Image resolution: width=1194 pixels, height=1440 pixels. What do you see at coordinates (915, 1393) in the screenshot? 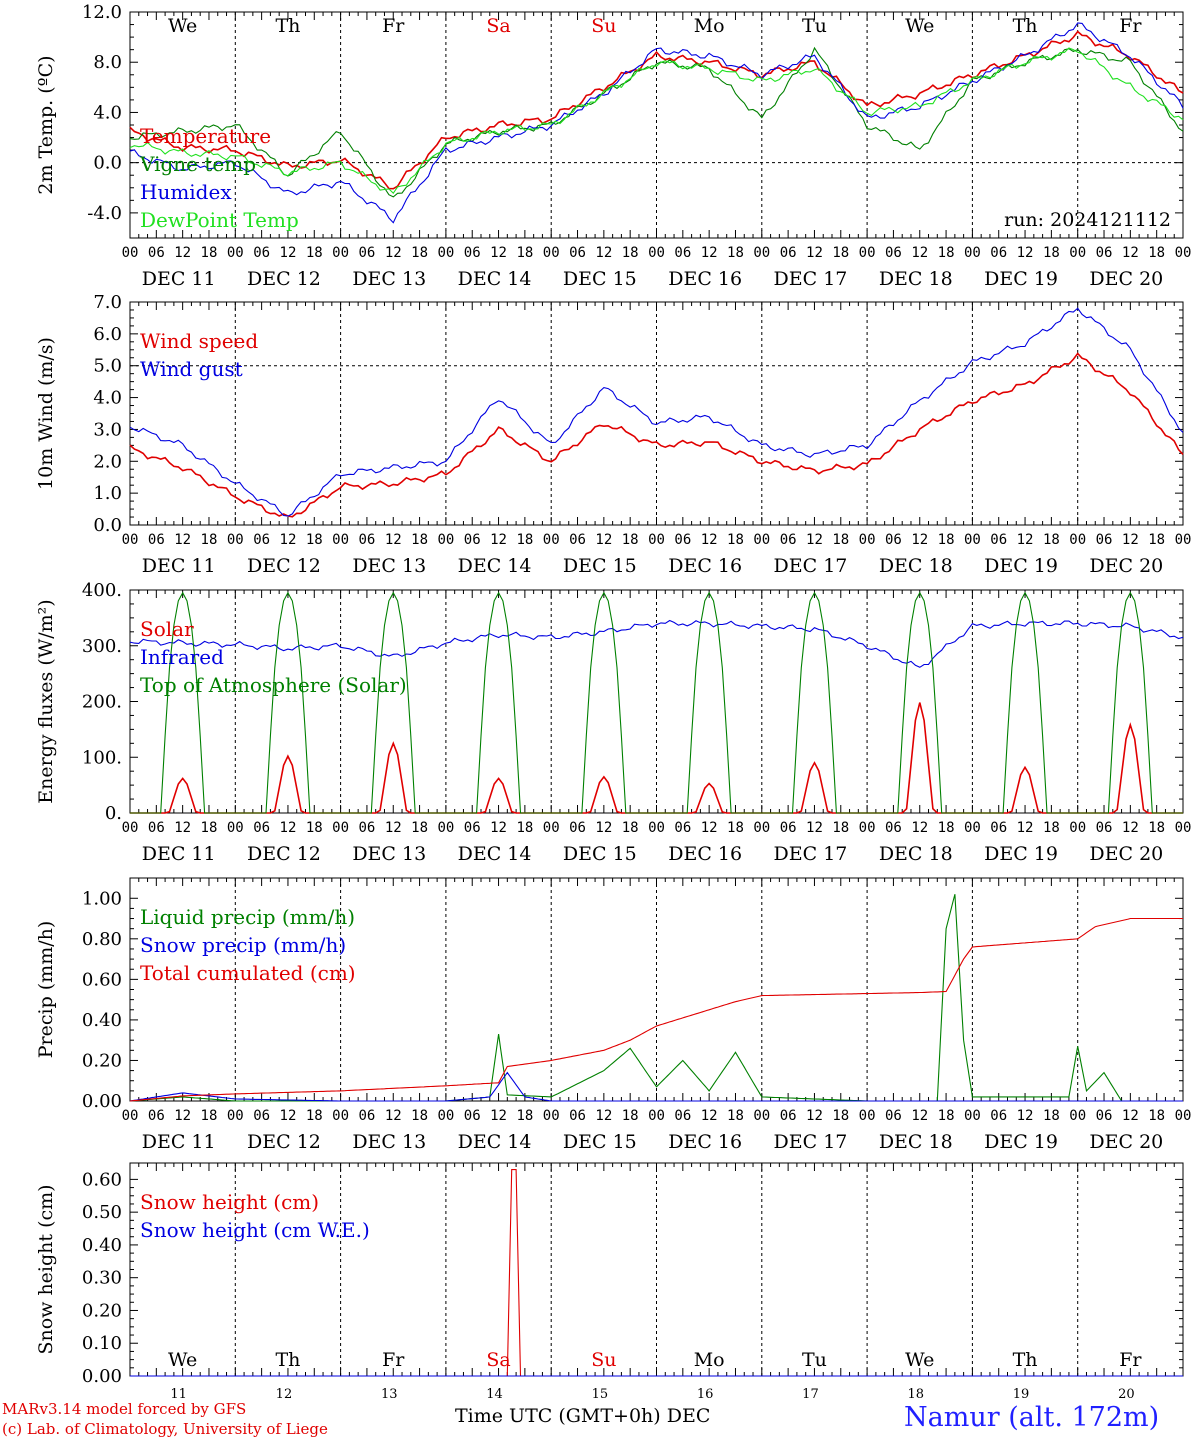
I see `day-number-label: 18` at bounding box center [915, 1393].